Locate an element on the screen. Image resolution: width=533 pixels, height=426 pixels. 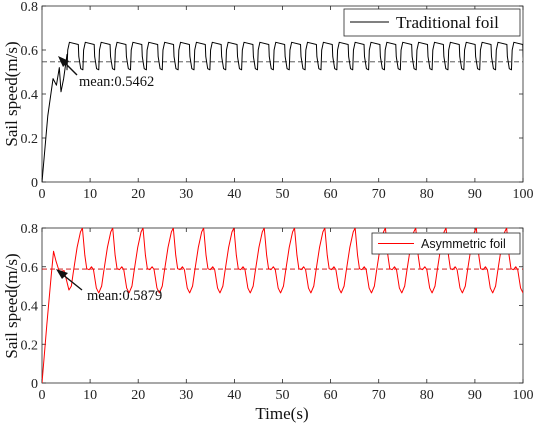
top-mean-annotation: mean:0.5462 is located at coordinates (106, 73).